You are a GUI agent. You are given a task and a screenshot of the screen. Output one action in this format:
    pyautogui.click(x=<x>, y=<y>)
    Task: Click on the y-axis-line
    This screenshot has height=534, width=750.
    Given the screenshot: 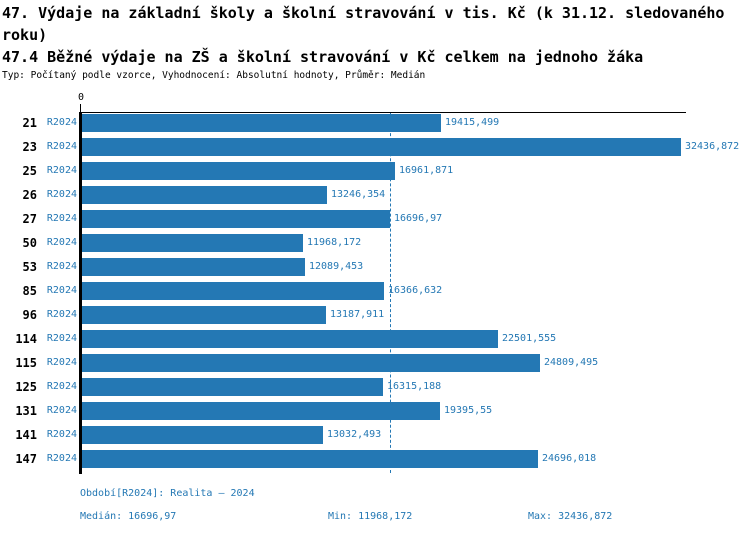 What is the action you would take?
    pyautogui.click(x=80, y=293)
    